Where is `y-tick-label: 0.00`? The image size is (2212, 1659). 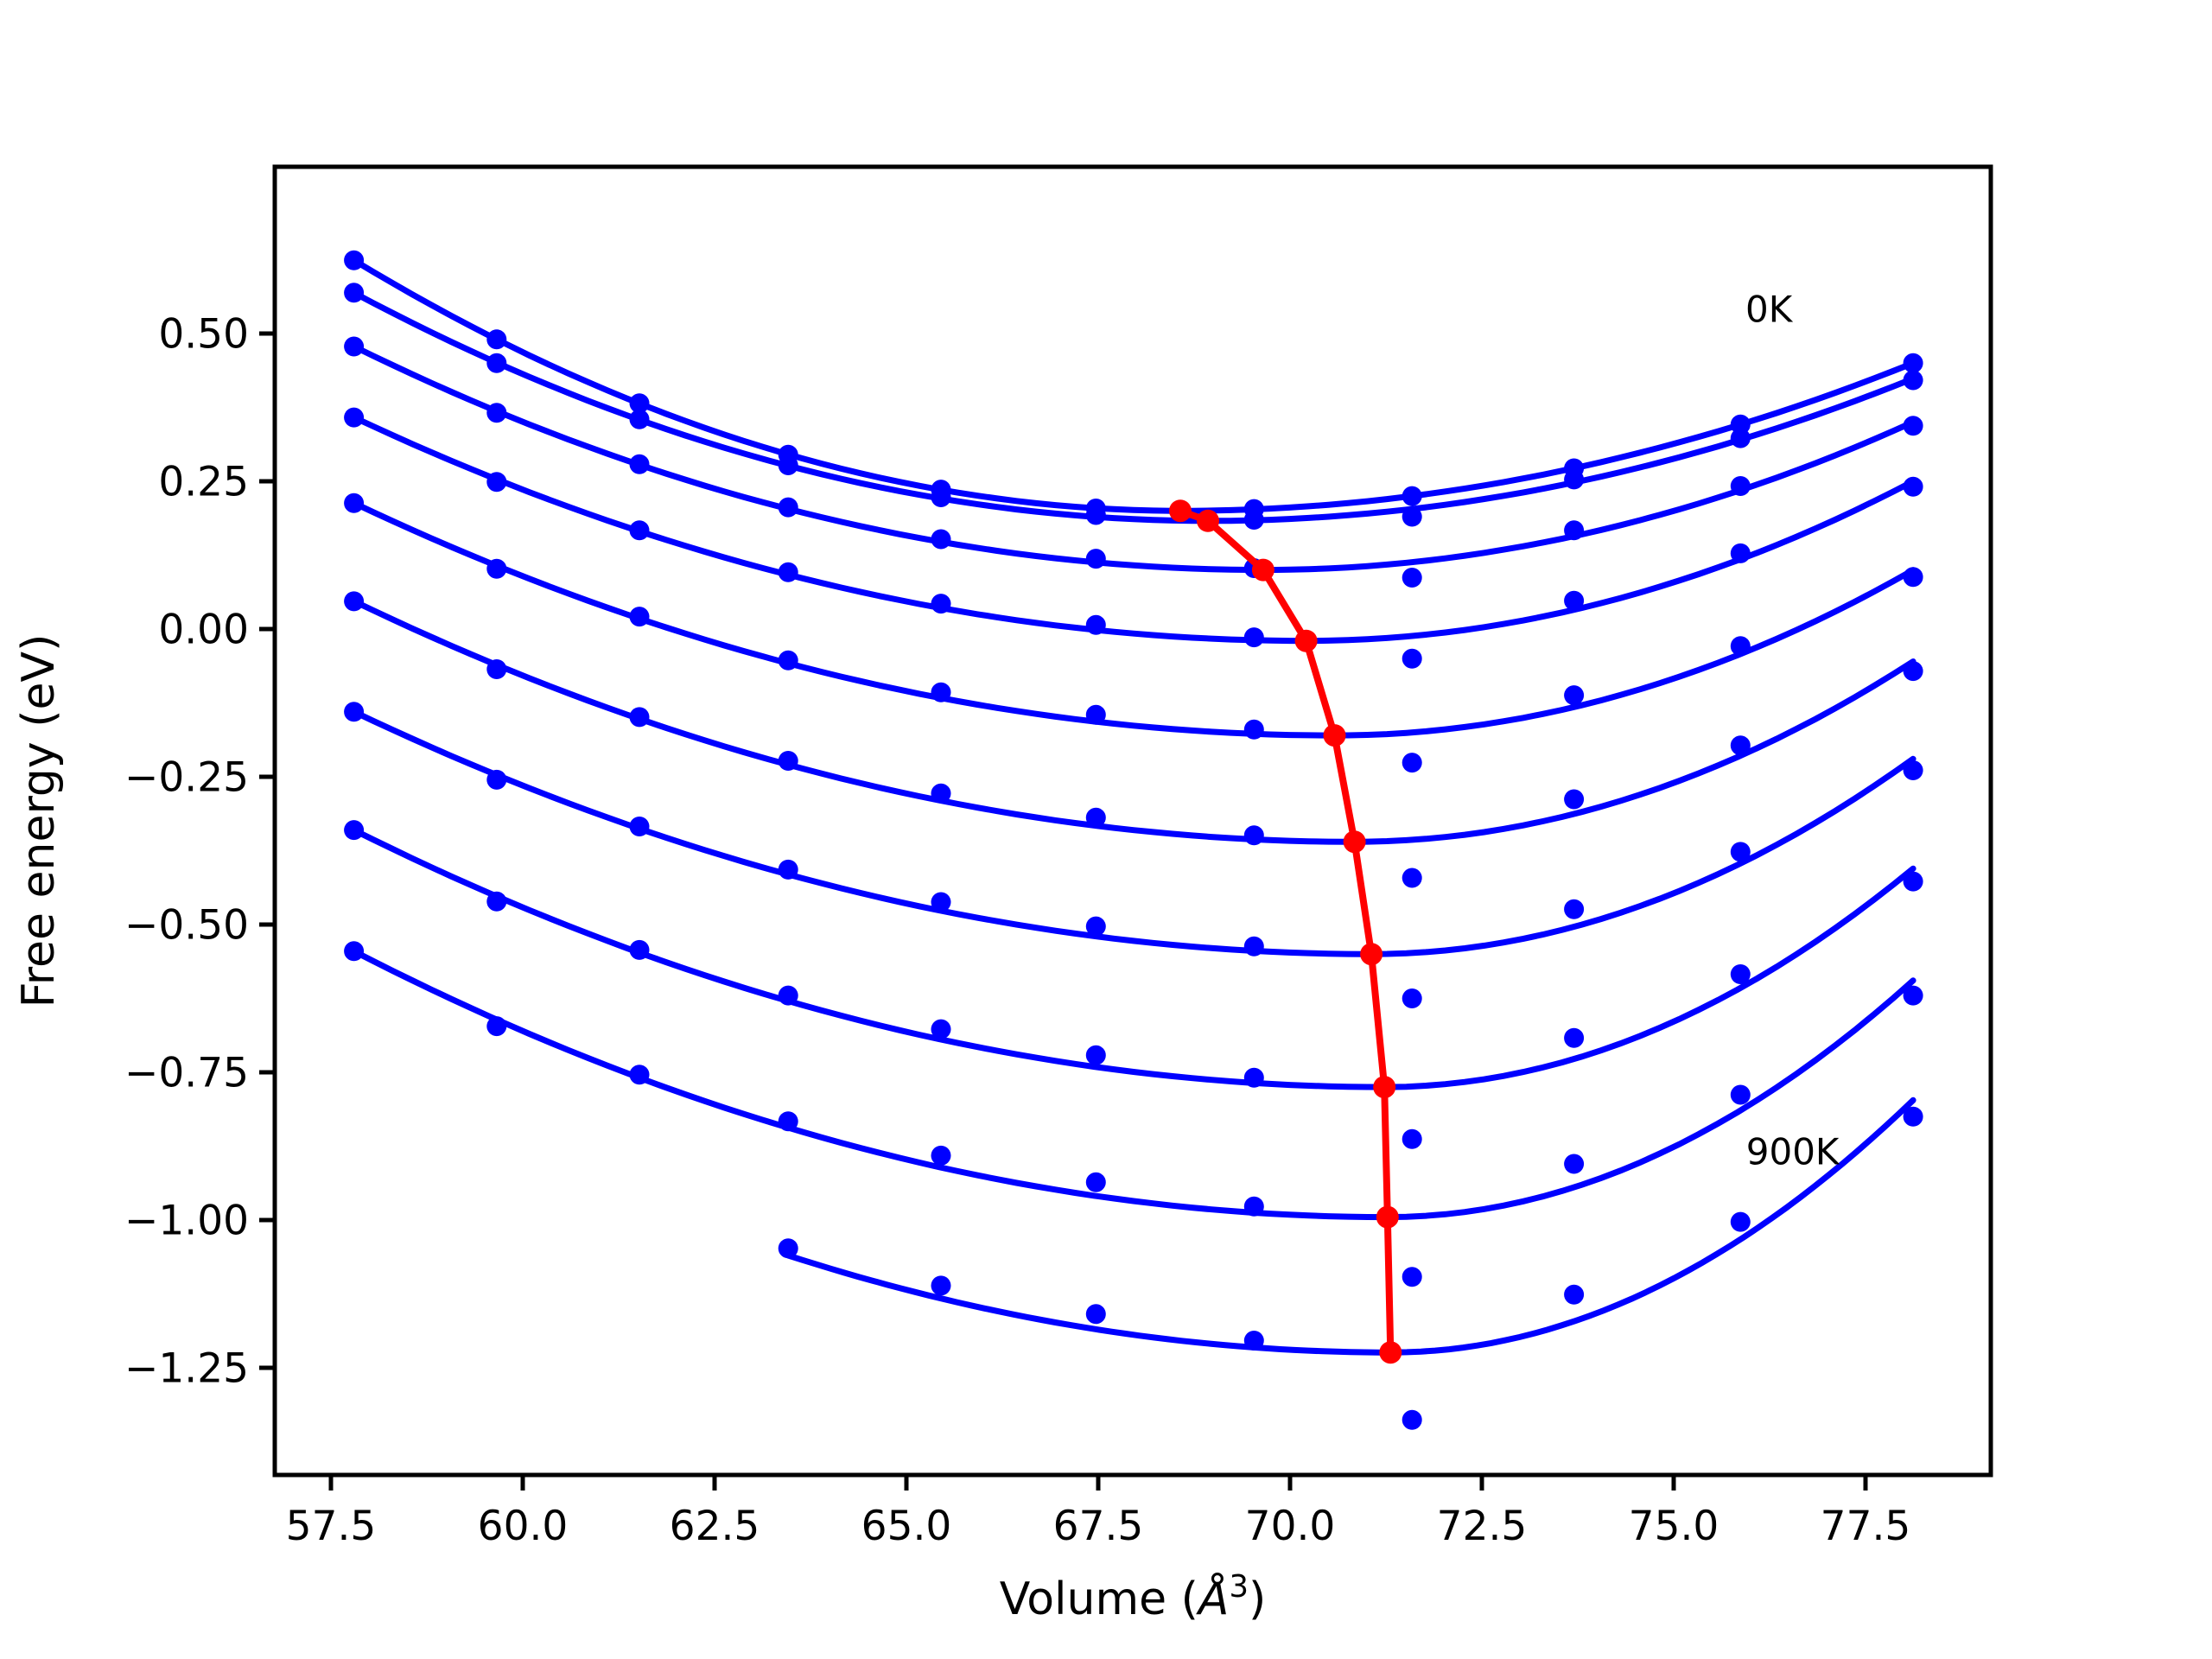 y-tick-label: 0.00 is located at coordinates (203, 629).